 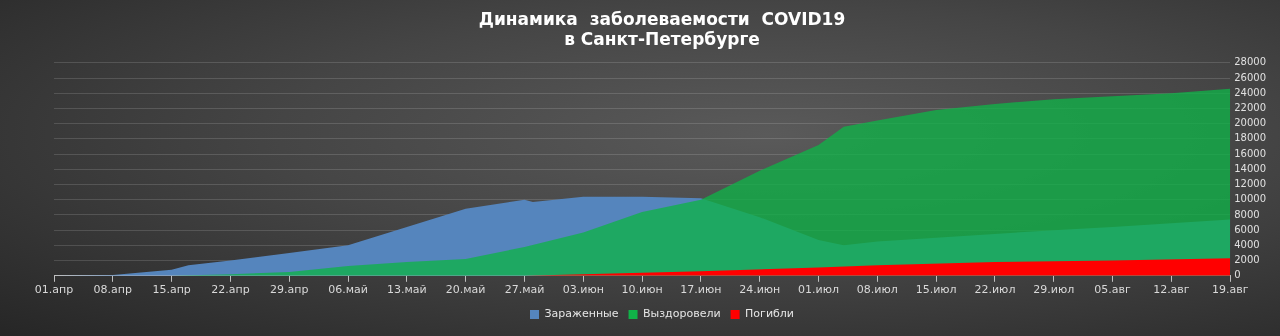 What do you see at coordinates (1247, 229) in the screenshot?
I see `y-tick-label: 6000` at bounding box center [1247, 229].